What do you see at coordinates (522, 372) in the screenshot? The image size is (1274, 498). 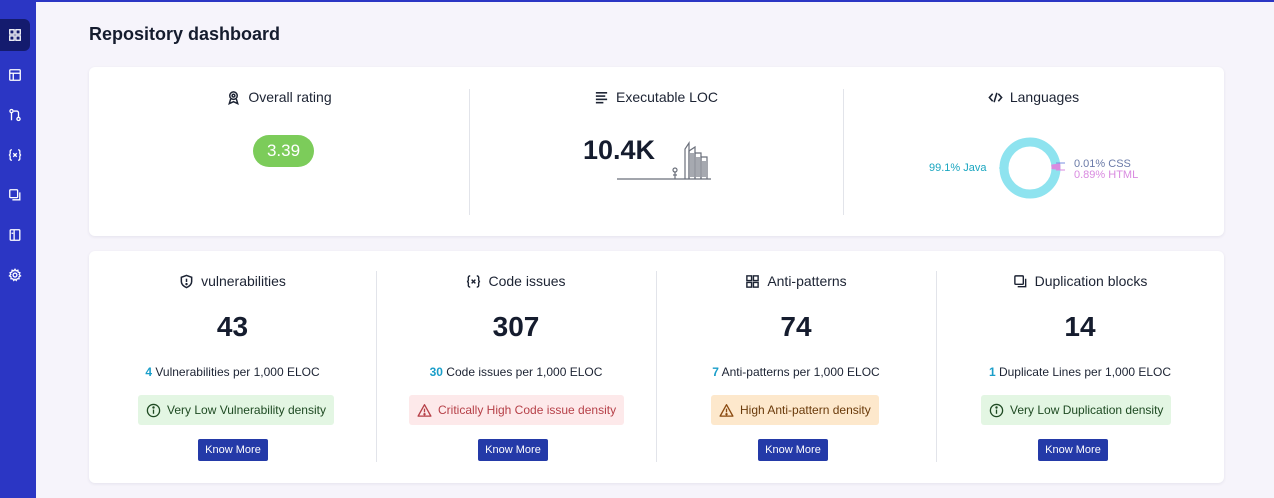 I see `code-issues-per-text: Code issues per 1,000 ELOC` at bounding box center [522, 372].